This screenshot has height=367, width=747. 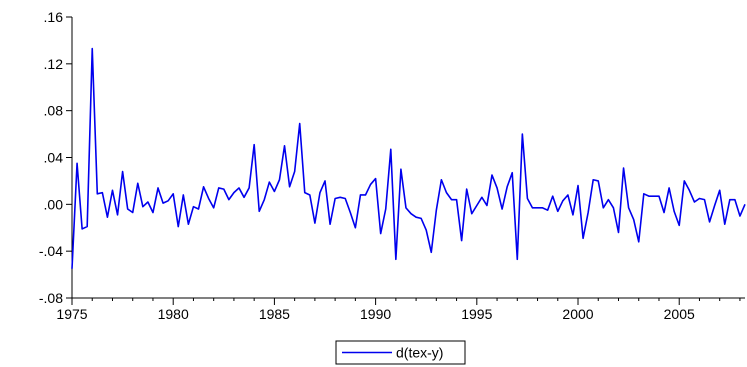 What do you see at coordinates (173, 314) in the screenshot?
I see `x-tick-label: 1980` at bounding box center [173, 314].